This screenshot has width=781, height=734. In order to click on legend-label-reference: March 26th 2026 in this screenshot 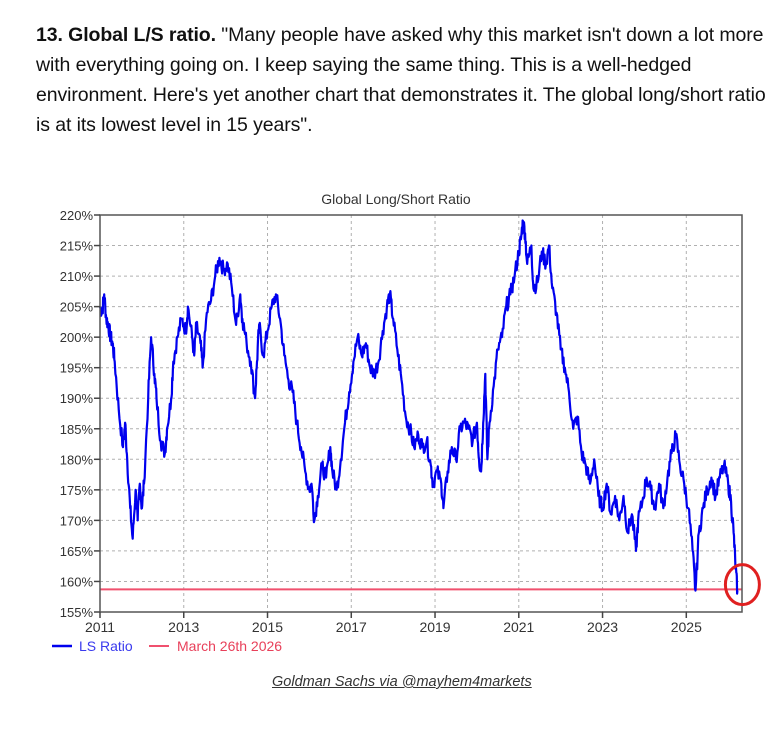, I will do `click(229, 646)`.